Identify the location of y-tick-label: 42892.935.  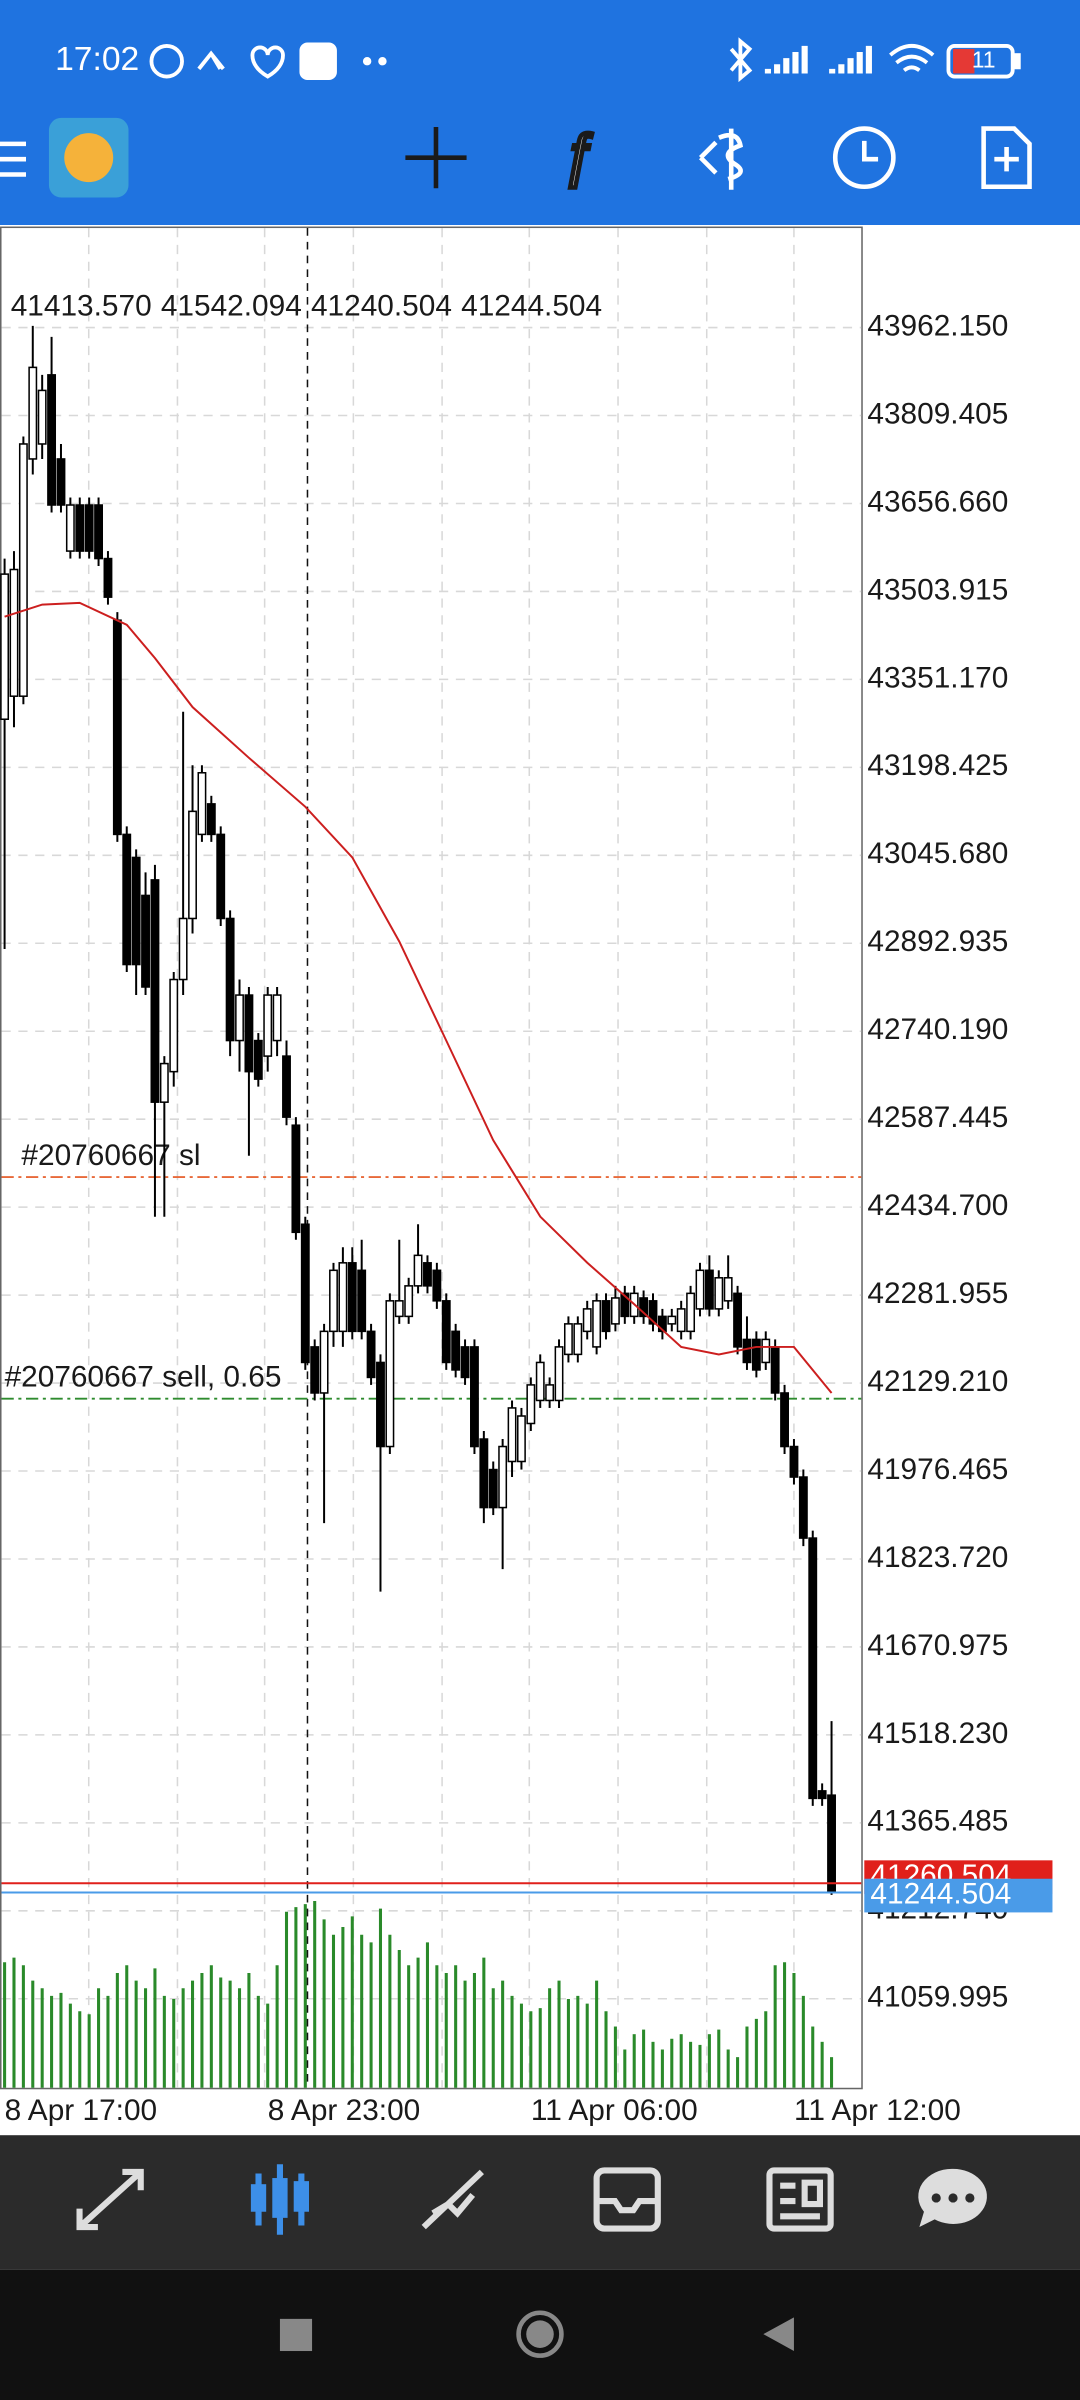
(937, 941).